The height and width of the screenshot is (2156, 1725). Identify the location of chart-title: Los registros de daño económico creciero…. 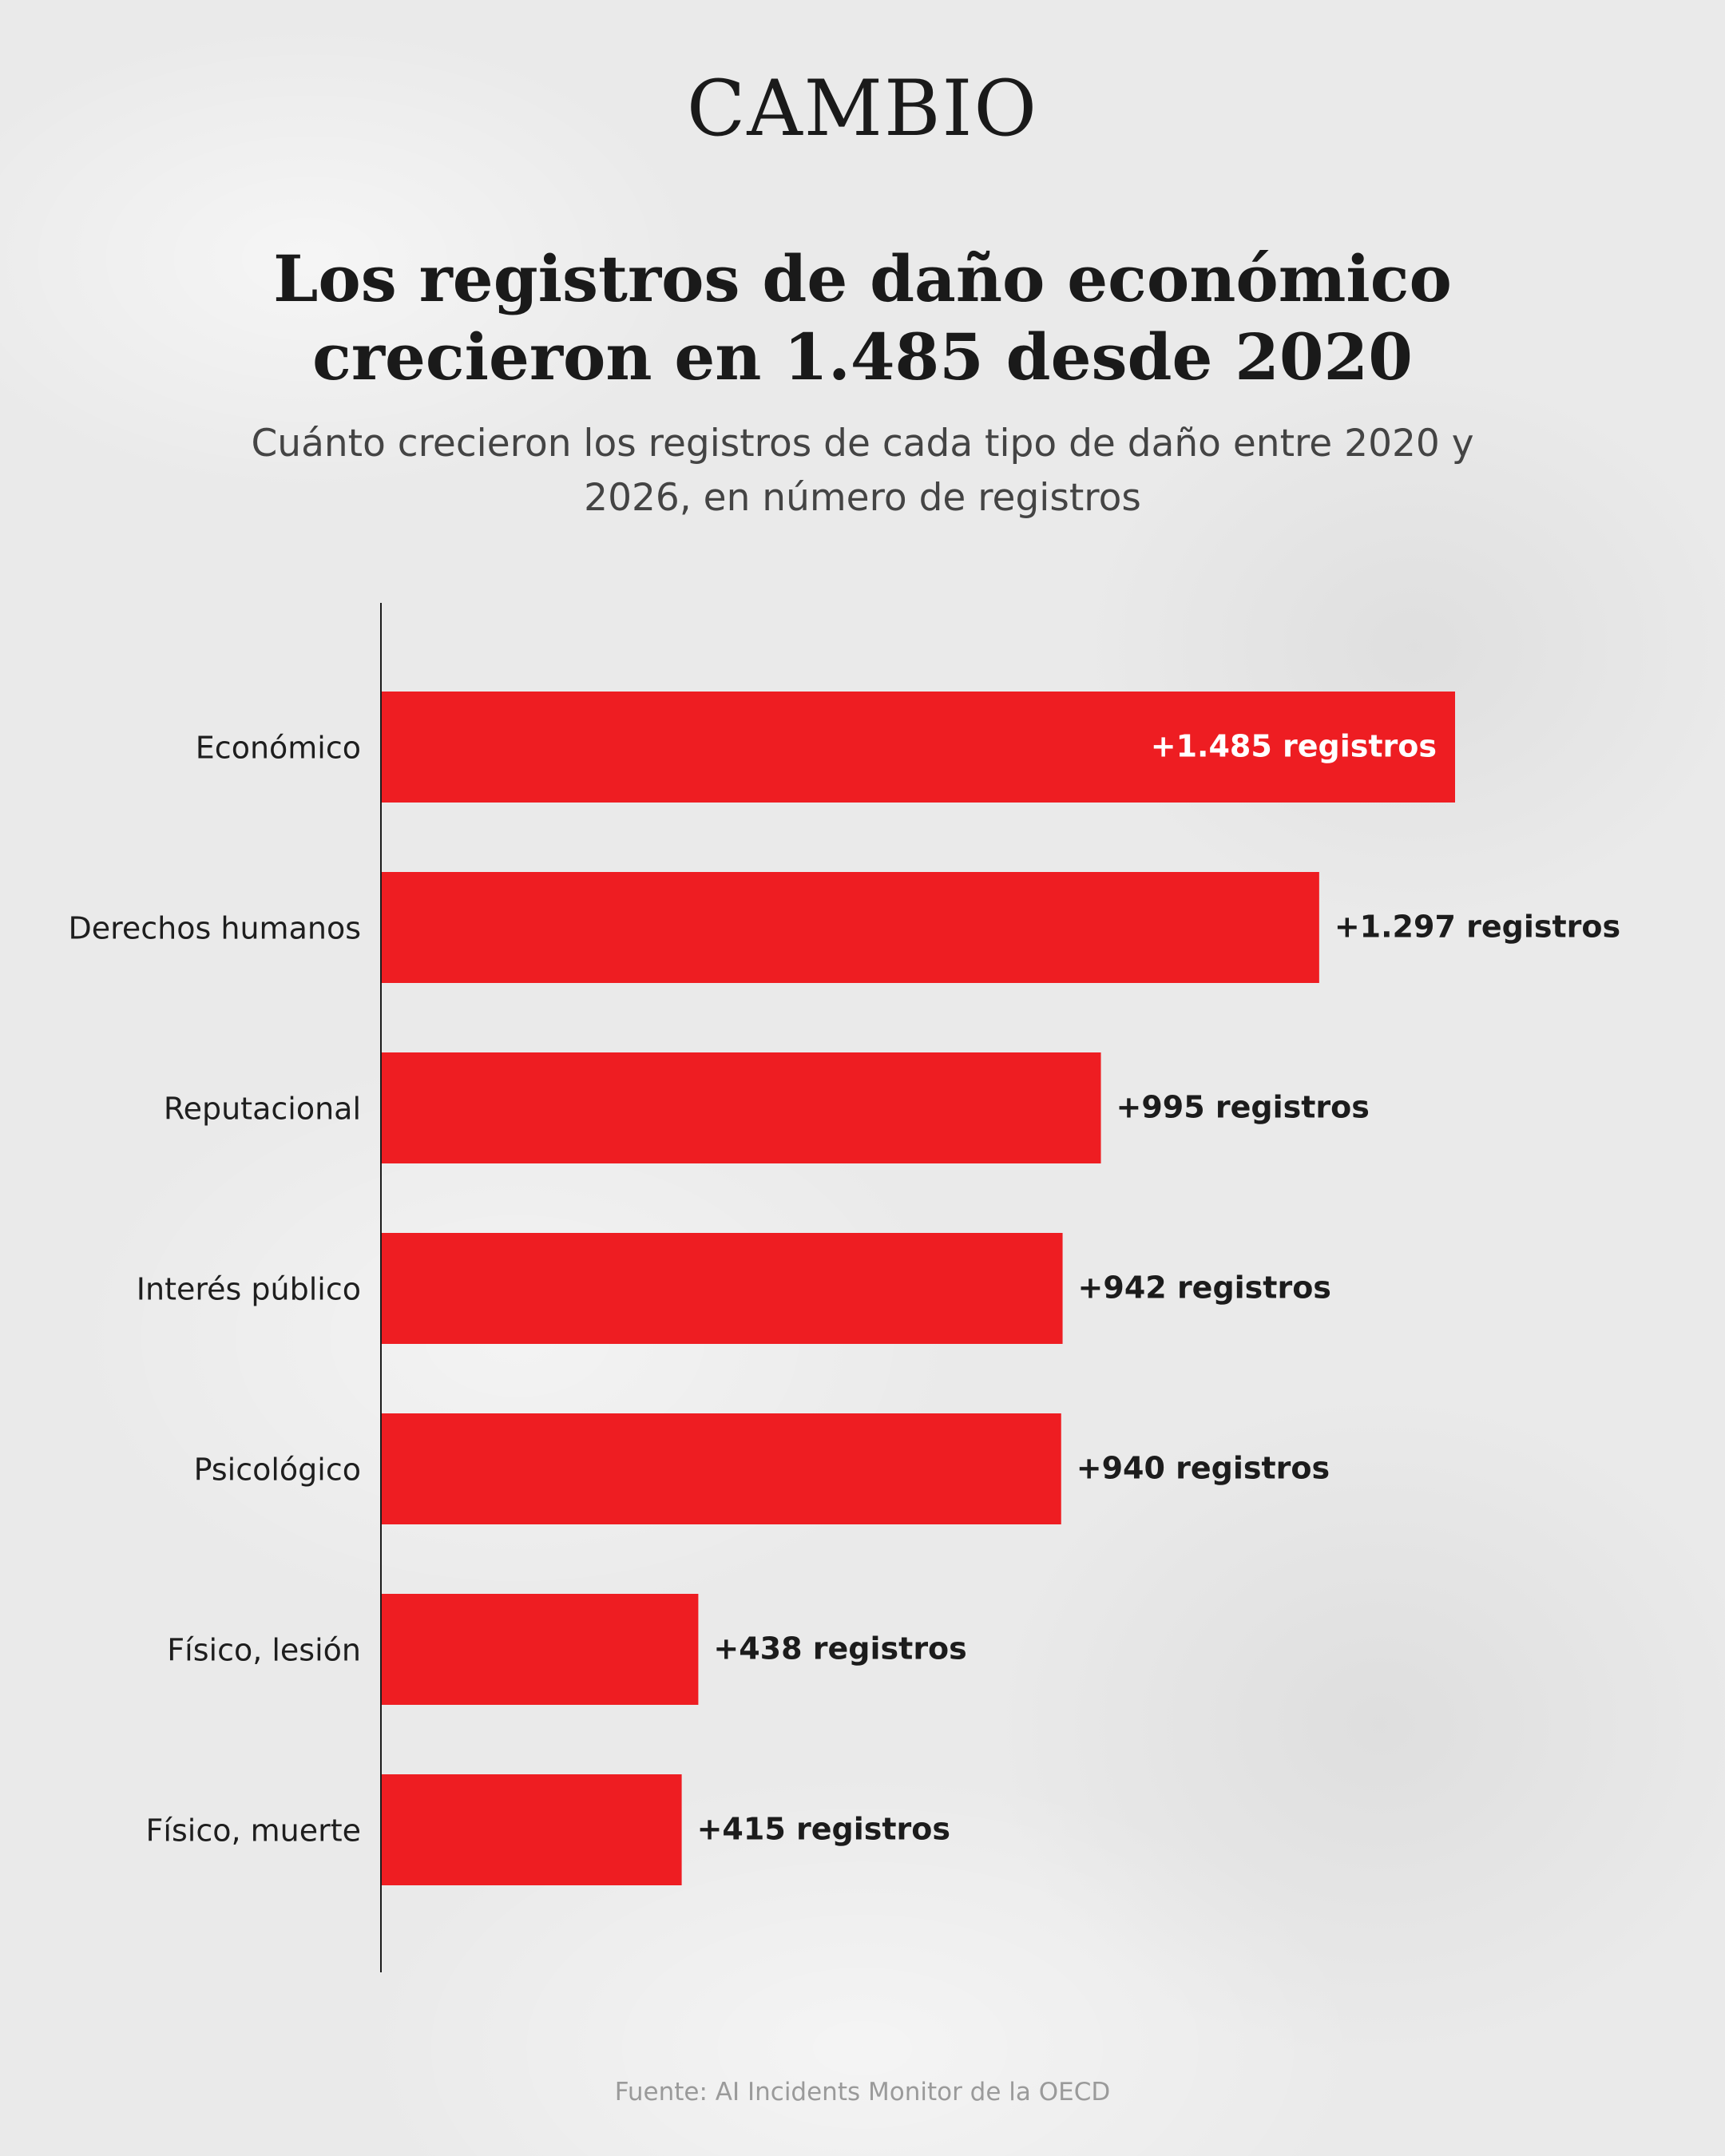
(862, 317).